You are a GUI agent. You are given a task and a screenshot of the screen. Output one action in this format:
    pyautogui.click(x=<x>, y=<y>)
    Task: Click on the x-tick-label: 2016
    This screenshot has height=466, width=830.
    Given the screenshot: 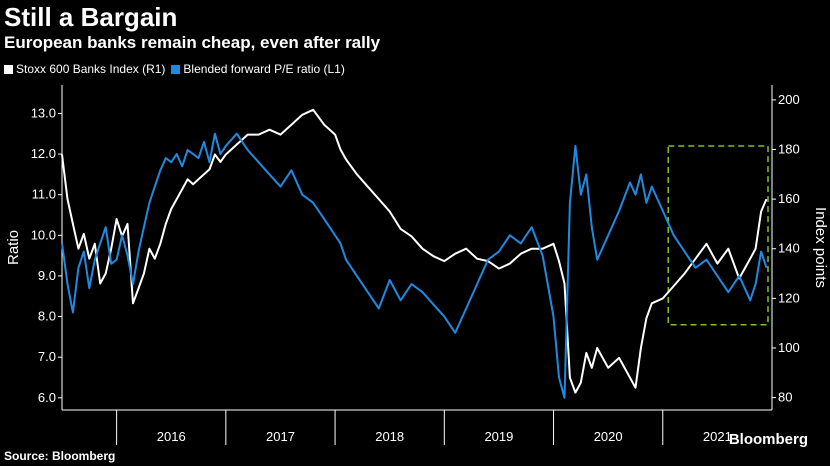 What is the action you would take?
    pyautogui.click(x=171, y=436)
    